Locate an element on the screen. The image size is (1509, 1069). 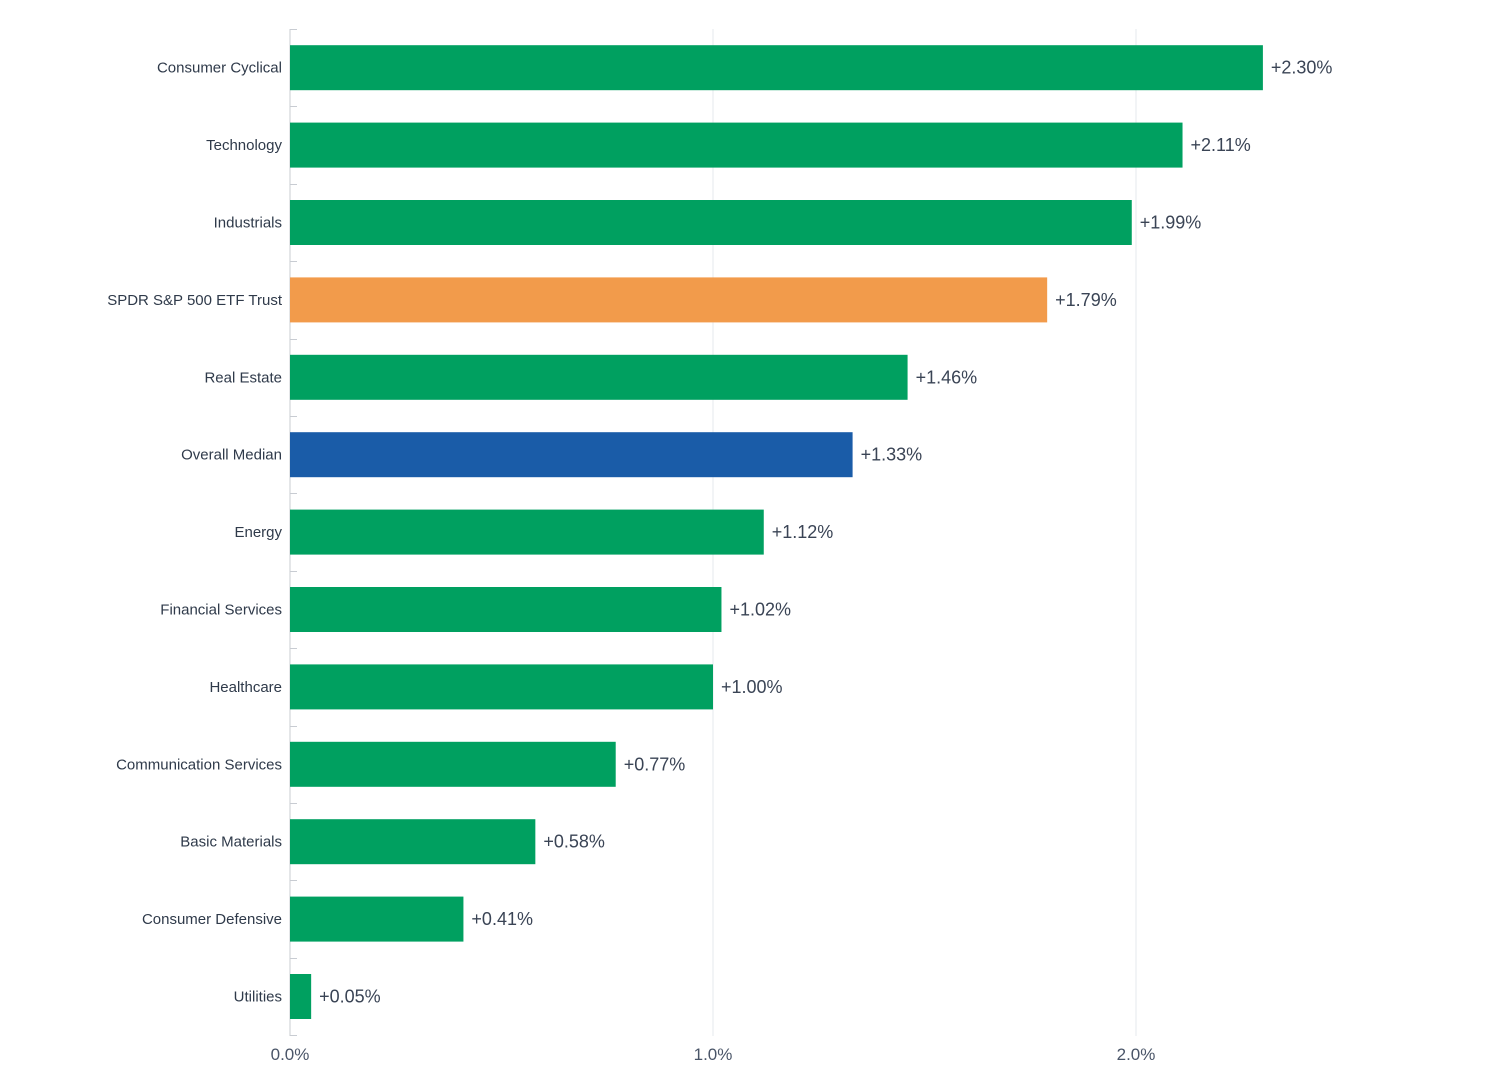
bar-consumer-defensive is located at coordinates (377, 919).